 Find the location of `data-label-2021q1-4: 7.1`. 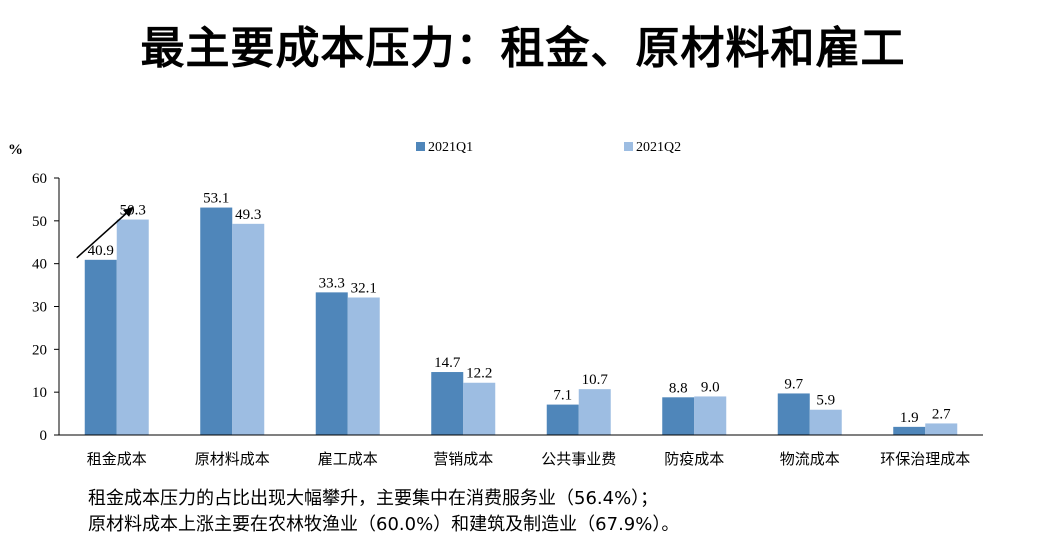

data-label-2021q1-4: 7.1 is located at coordinates (562, 396).